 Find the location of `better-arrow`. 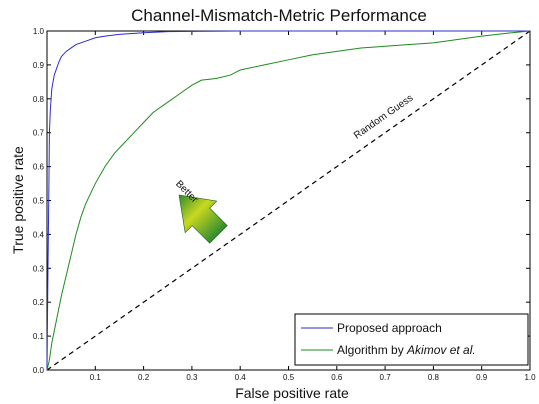

better-arrow is located at coordinates (203, 219).